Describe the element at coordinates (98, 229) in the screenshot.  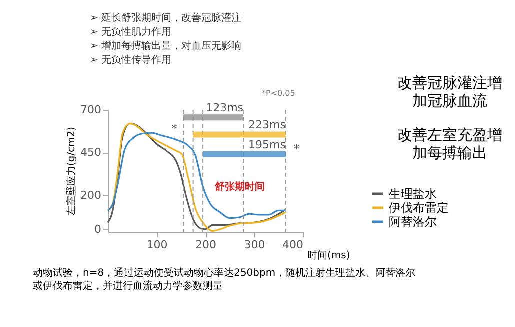
I see `y-tick-label: 0` at that location.